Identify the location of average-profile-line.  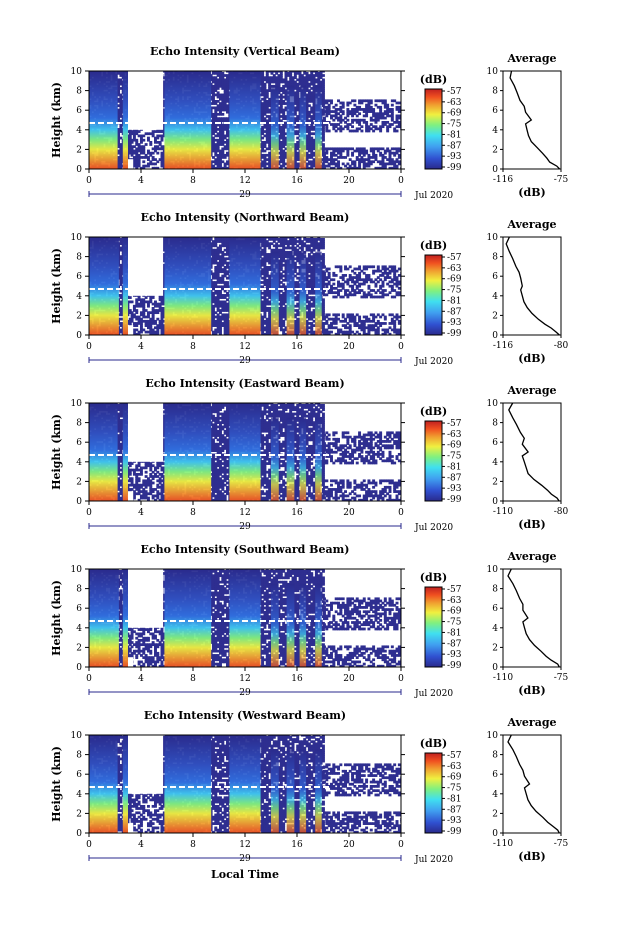
(533, 618).